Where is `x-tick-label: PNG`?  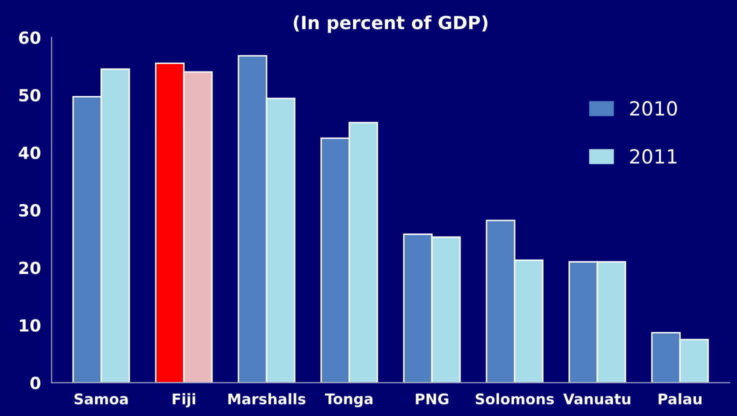
x-tick-label: PNG is located at coordinates (432, 398).